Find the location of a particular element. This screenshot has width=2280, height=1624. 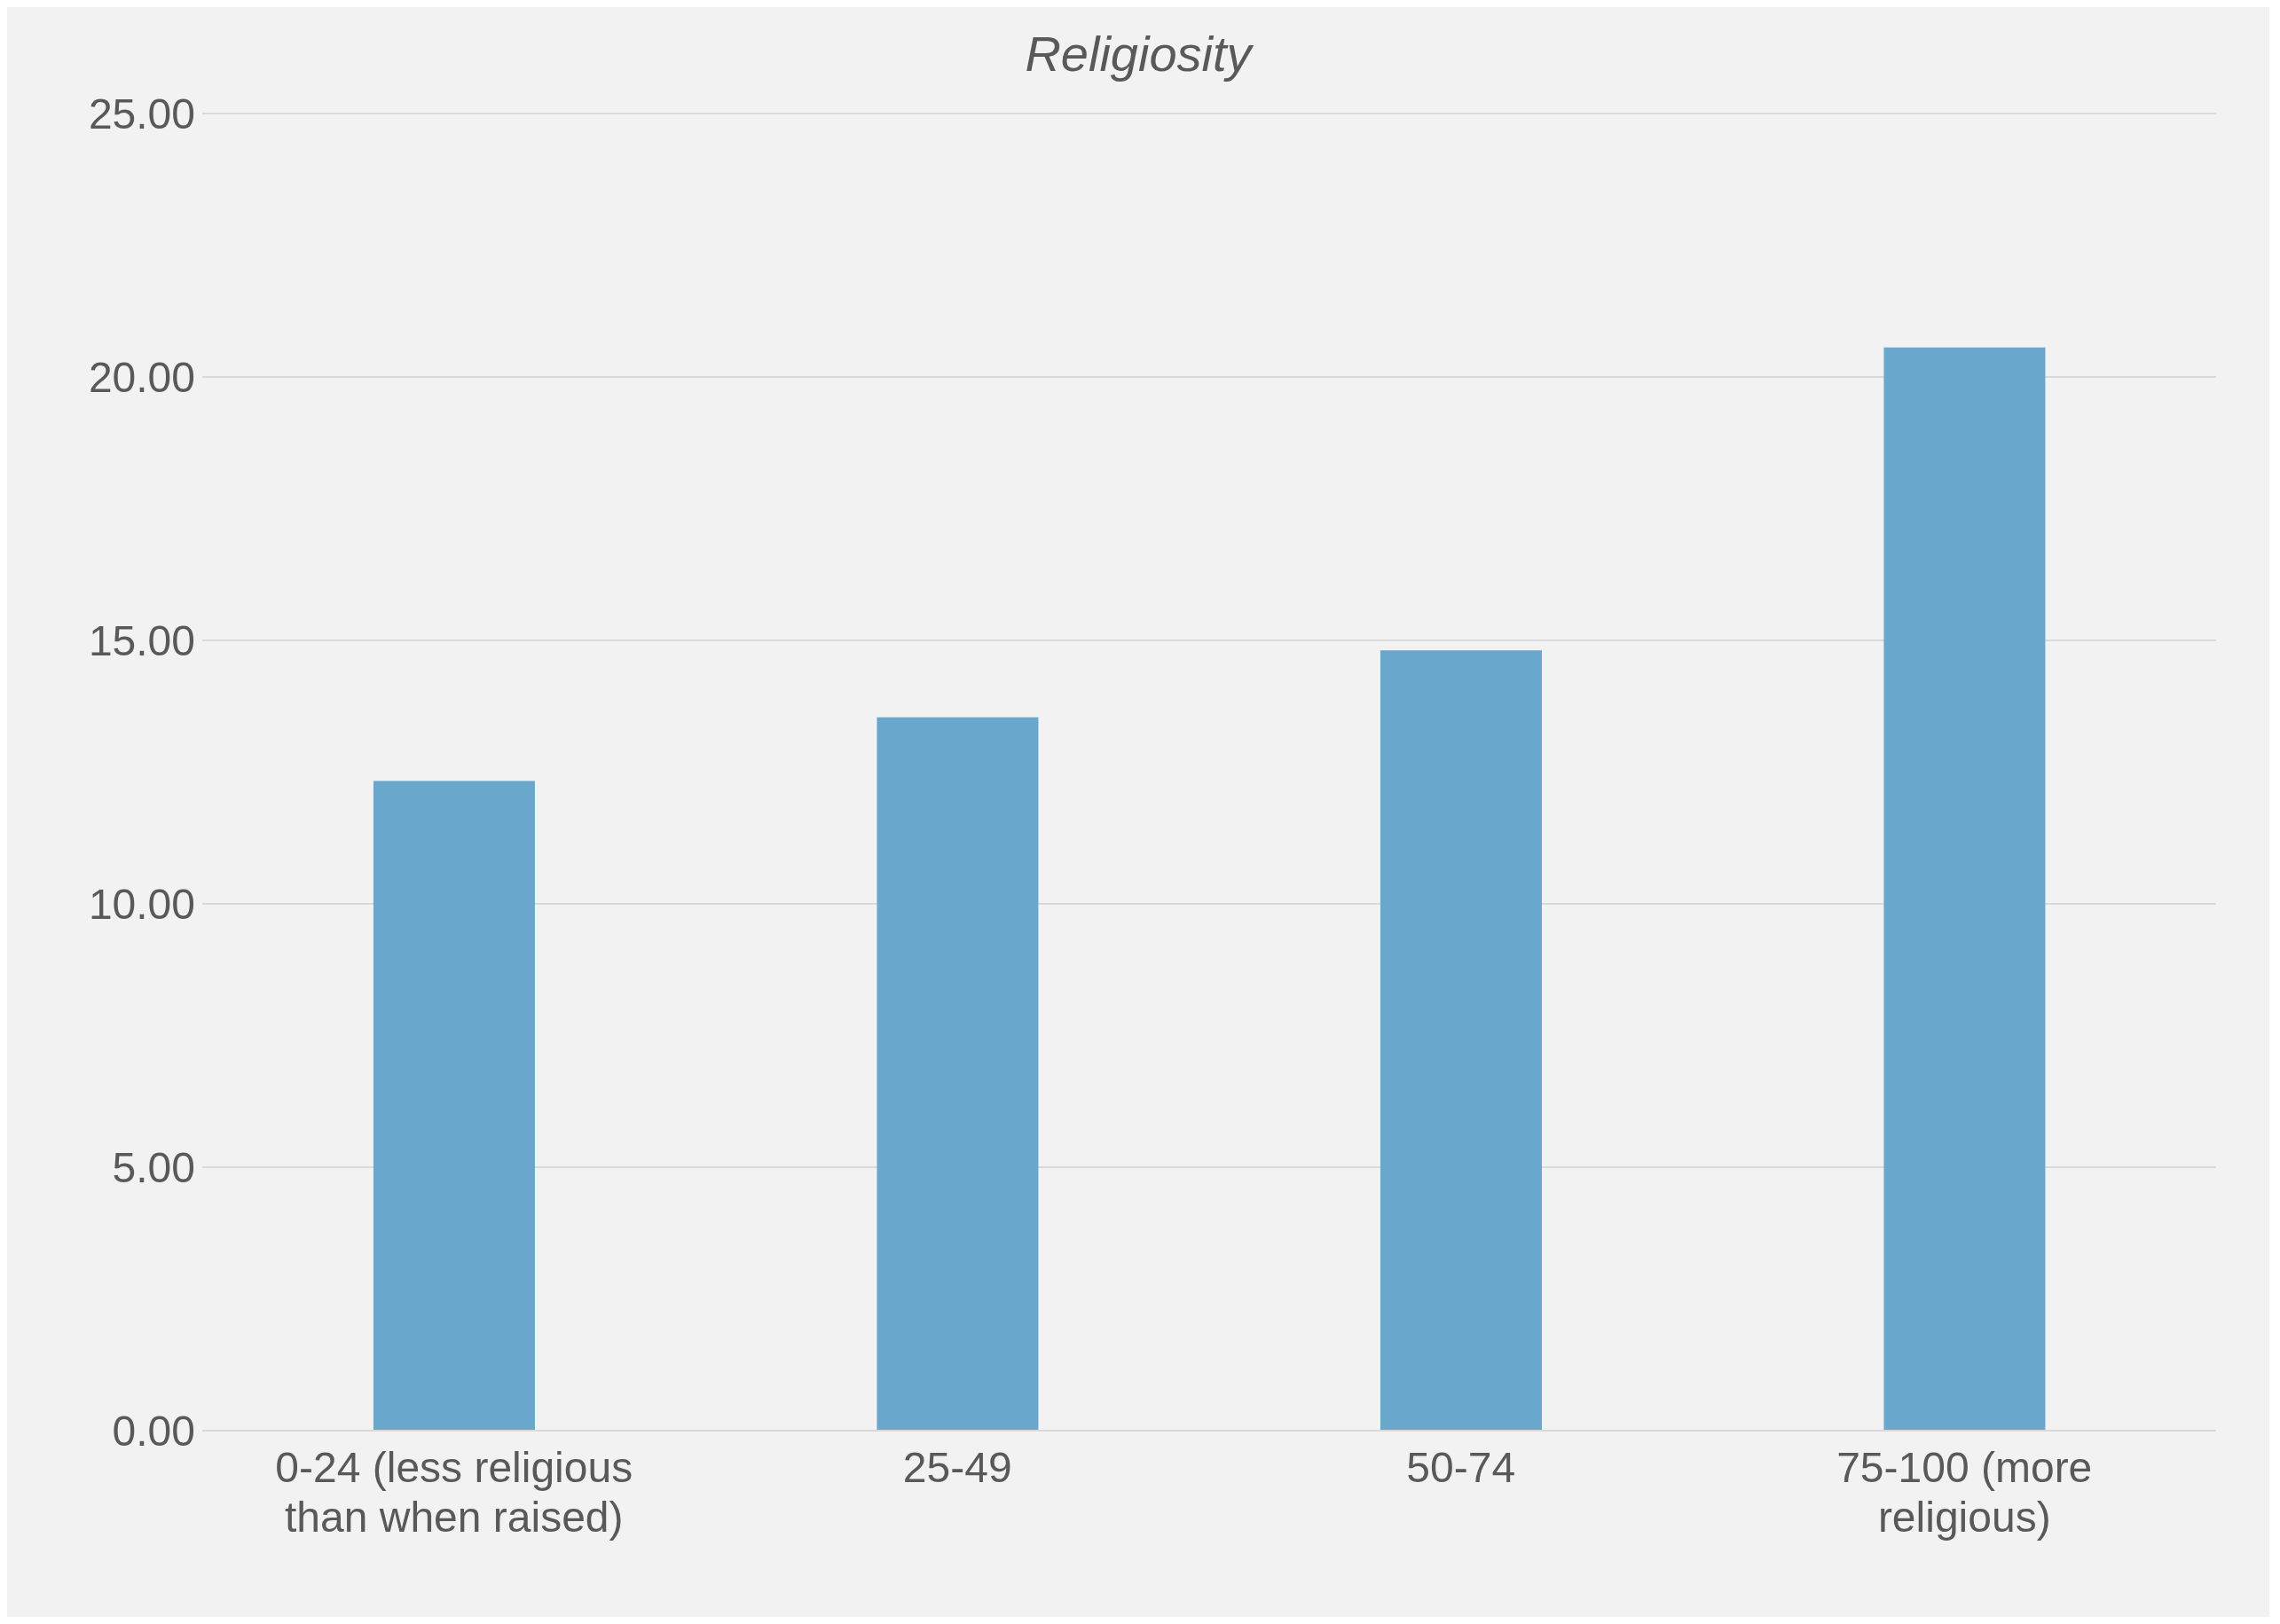

chart-title: Religiosity is located at coordinates (1138, 54).